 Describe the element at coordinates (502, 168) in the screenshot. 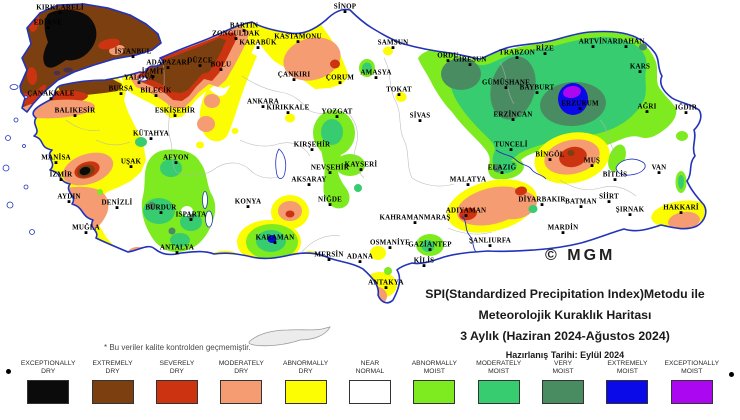

I see `city-label-elaziğ: ELAZIĞ` at that location.